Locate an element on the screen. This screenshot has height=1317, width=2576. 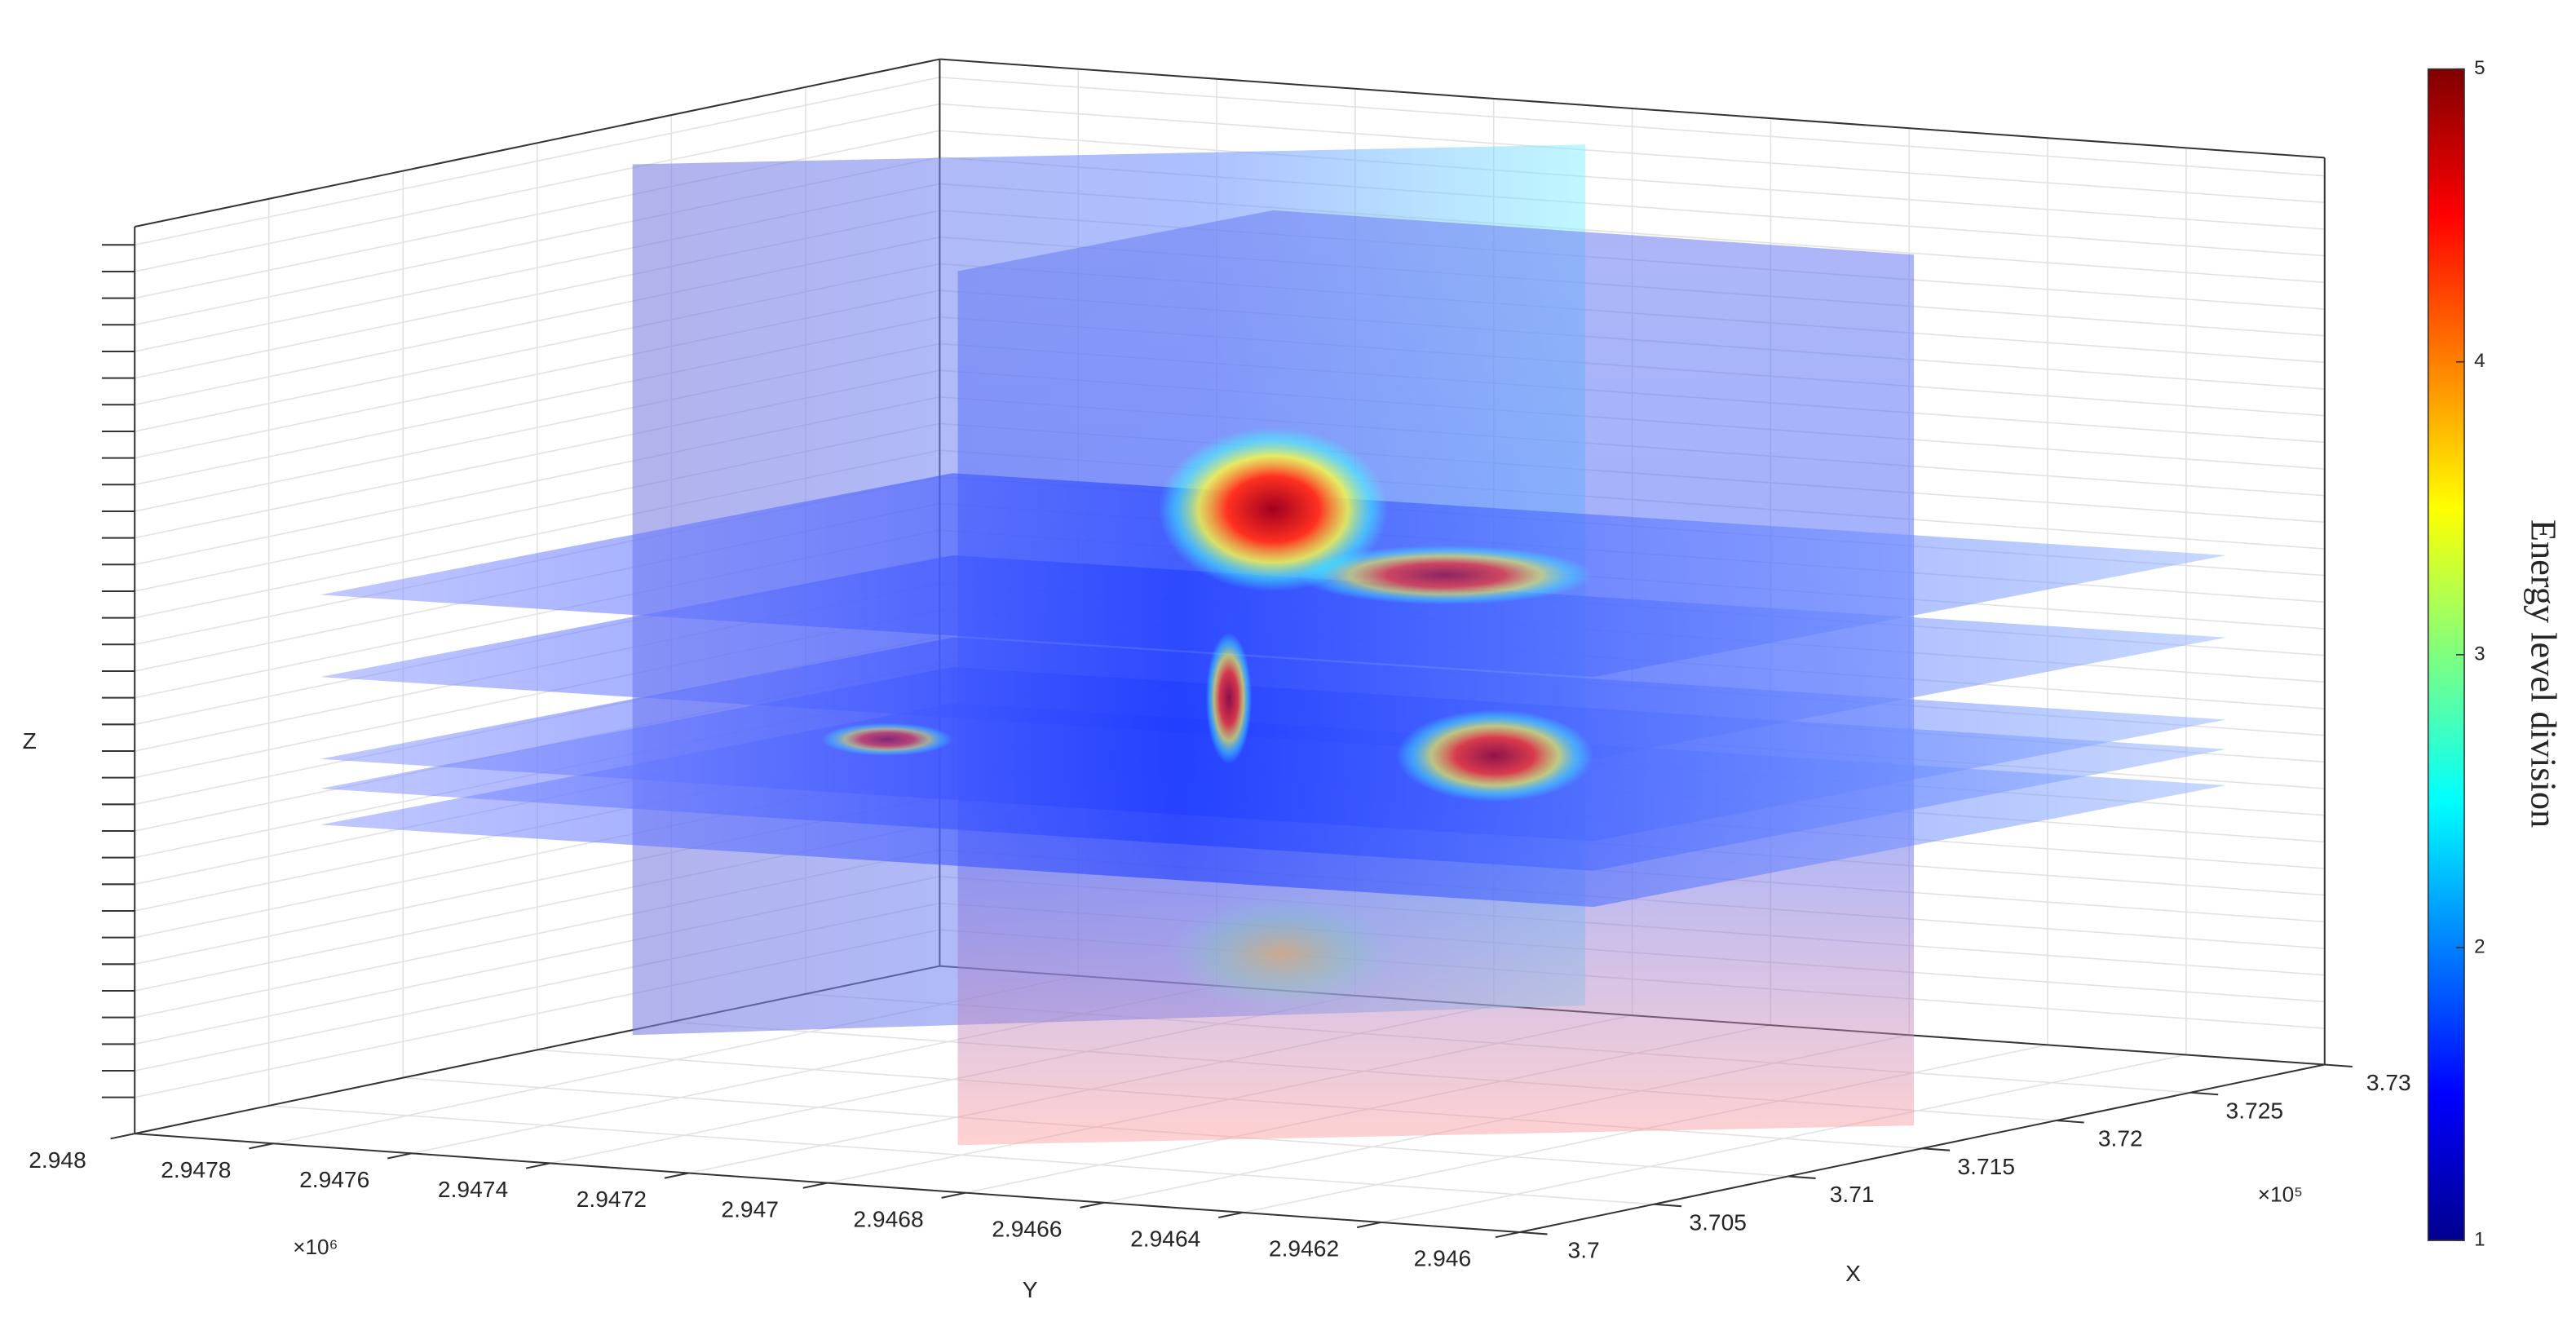
colorbar-tick-label: 5 is located at coordinates (2479, 68).